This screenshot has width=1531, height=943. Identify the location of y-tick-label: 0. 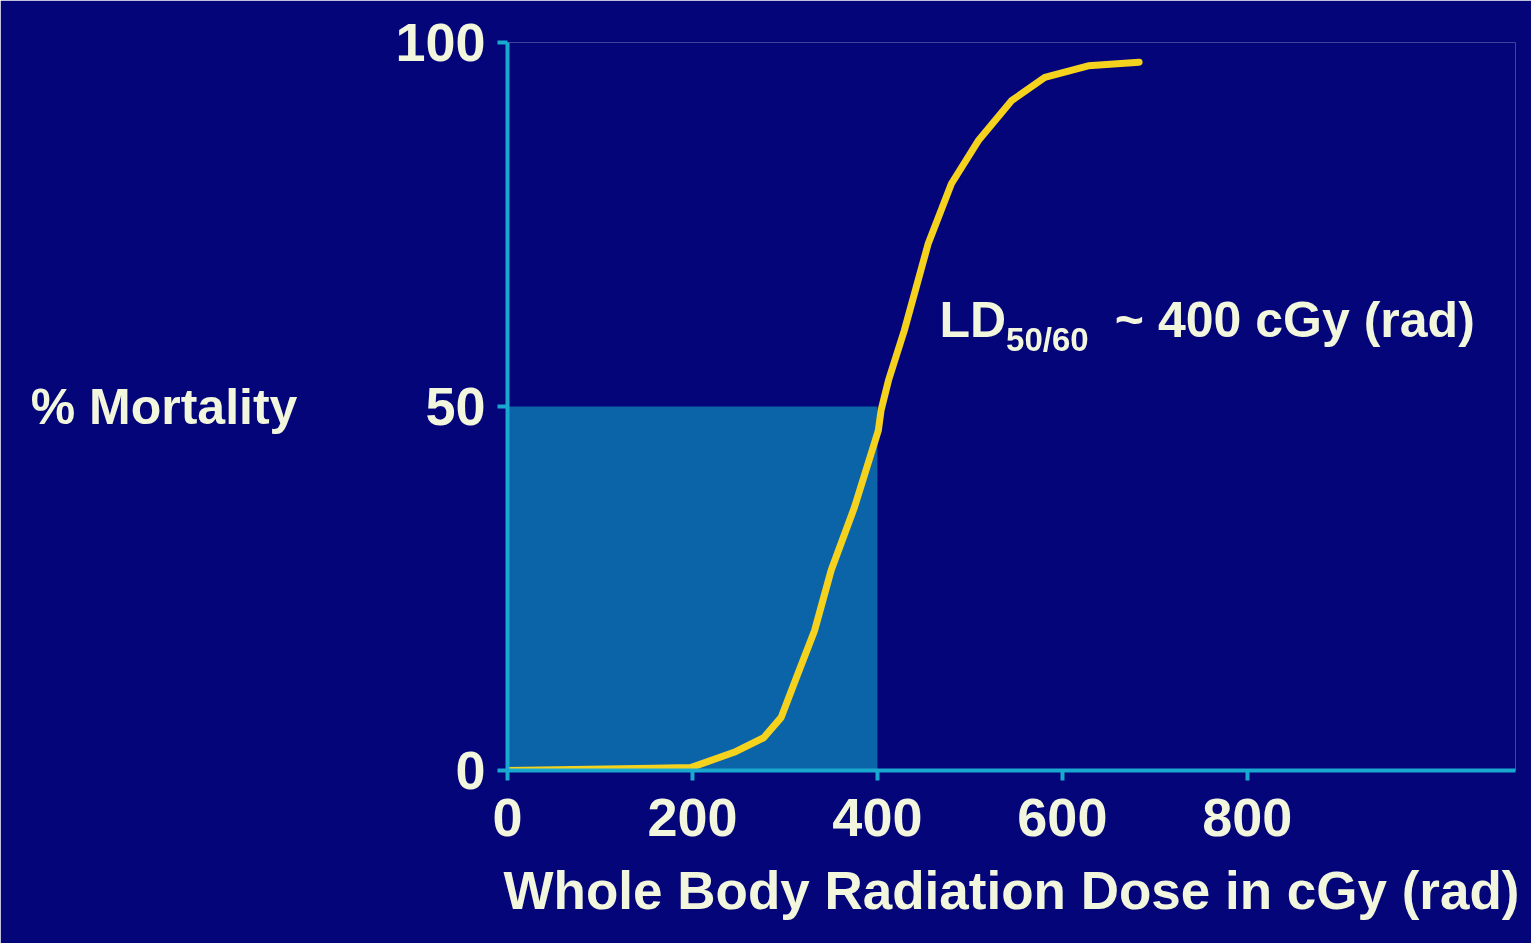
(470, 770).